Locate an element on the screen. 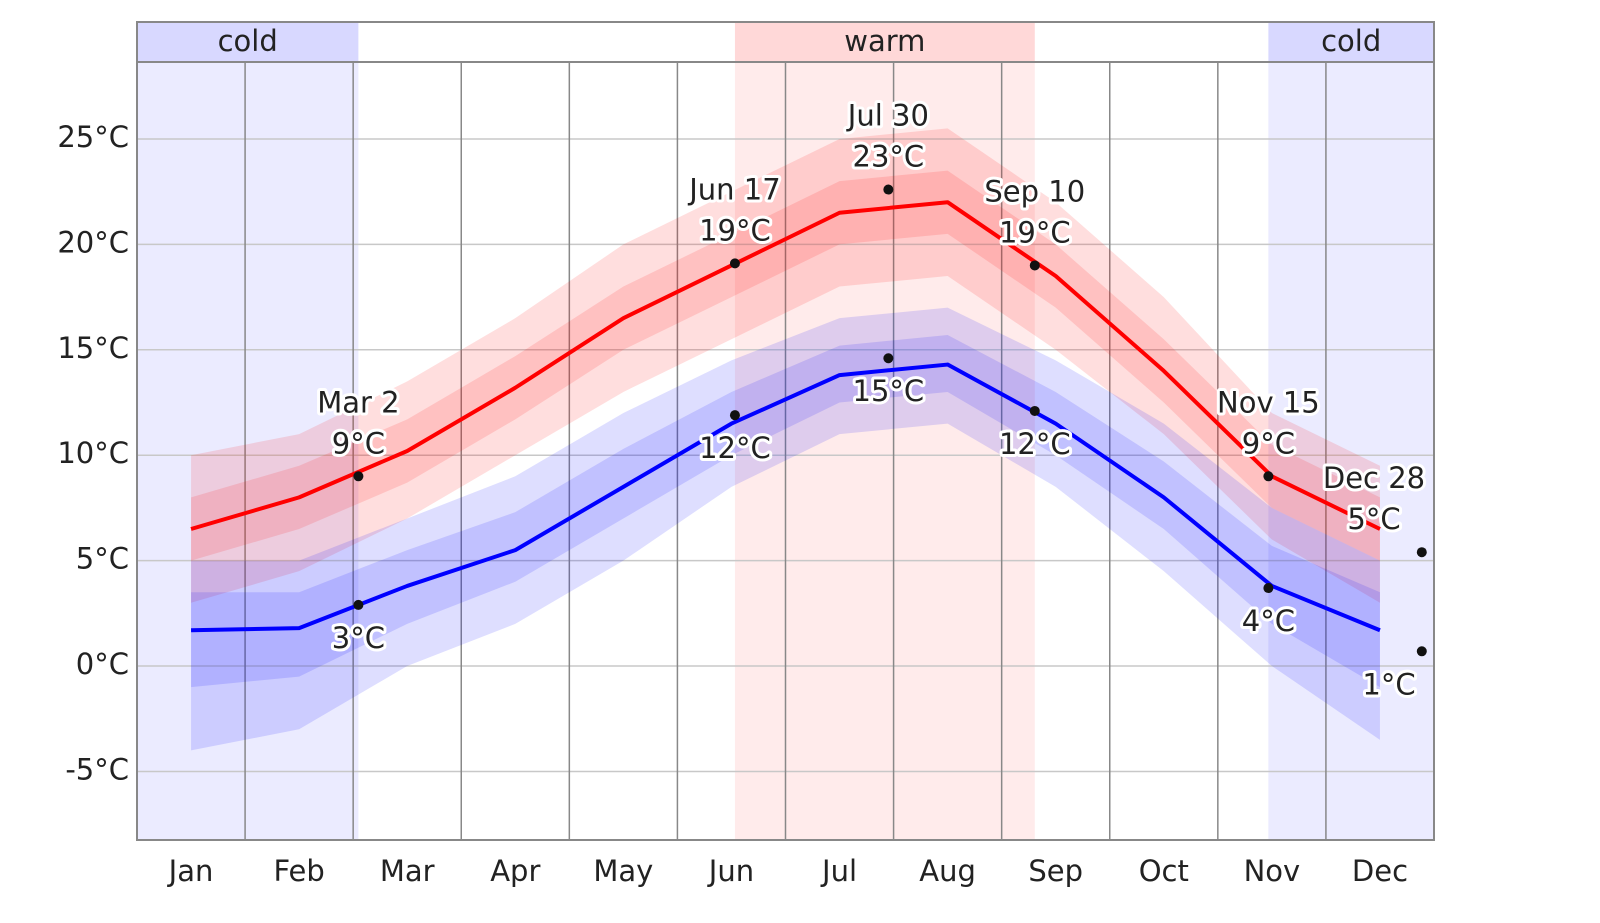 Image resolution: width=1600 pixels, height=923 pixels. annotation-value: 15°C is located at coordinates (889, 391).